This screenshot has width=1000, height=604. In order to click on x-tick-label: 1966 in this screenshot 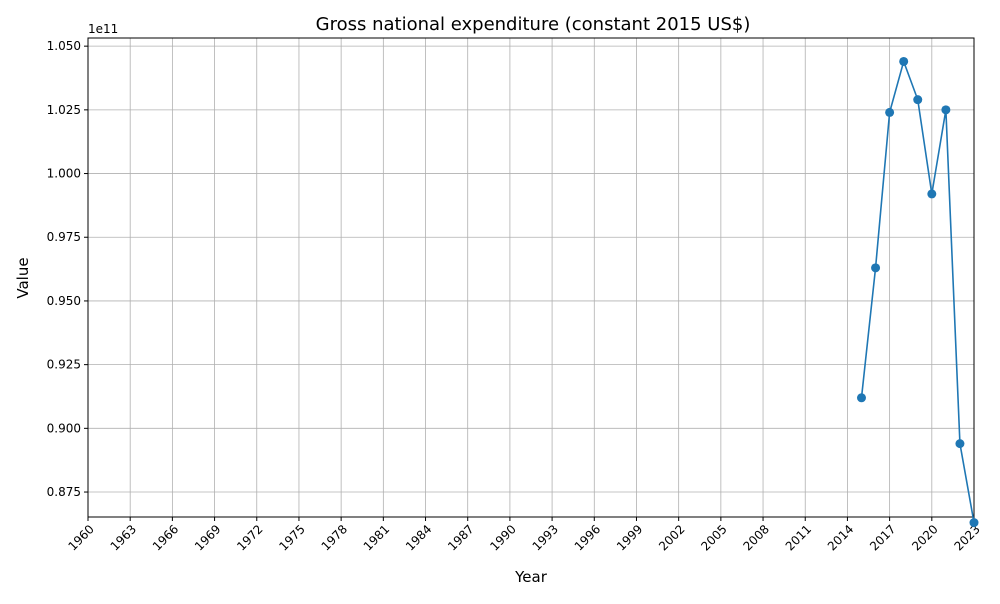, I will do `click(165, 537)`.